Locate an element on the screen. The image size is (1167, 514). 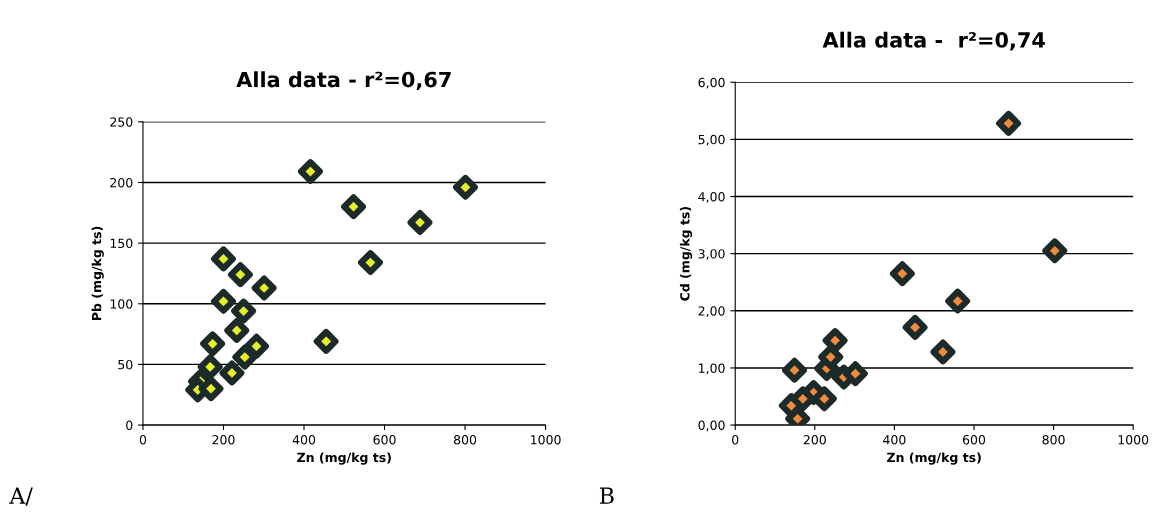
y-tick-label: 100 is located at coordinates (121, 304).